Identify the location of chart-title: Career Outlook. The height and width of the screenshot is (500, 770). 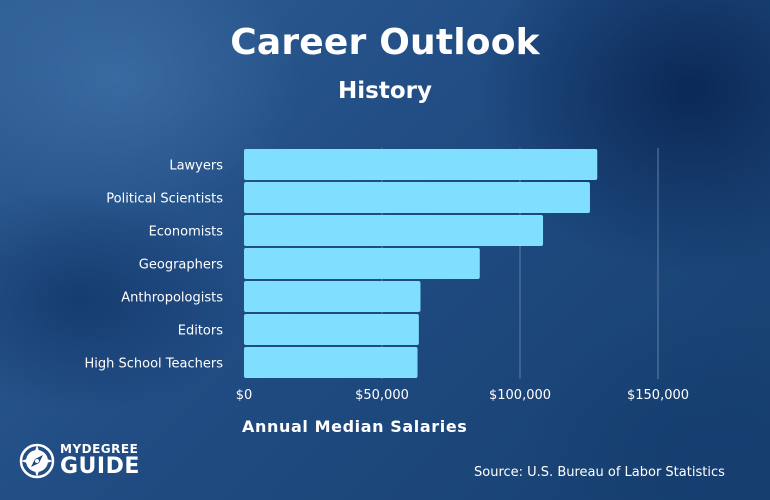
(385, 42).